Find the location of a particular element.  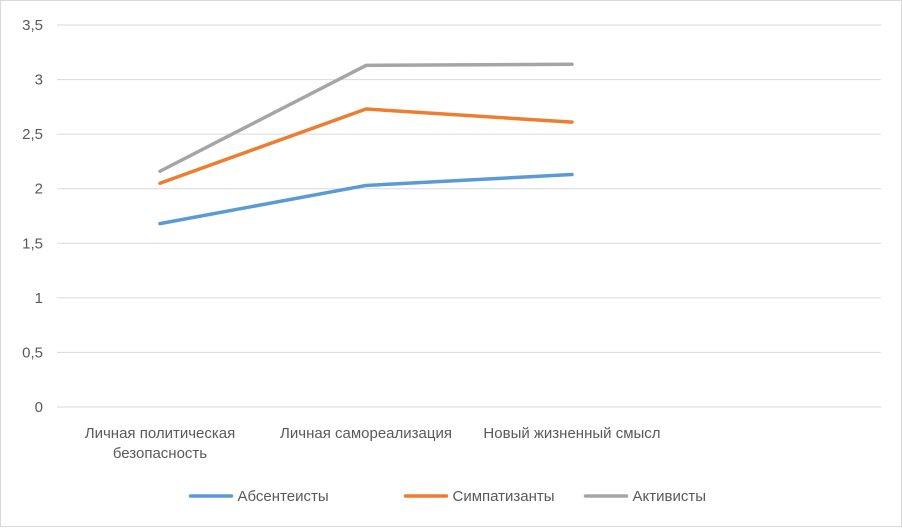

y-tick-label: 1,5 is located at coordinates (32, 243).